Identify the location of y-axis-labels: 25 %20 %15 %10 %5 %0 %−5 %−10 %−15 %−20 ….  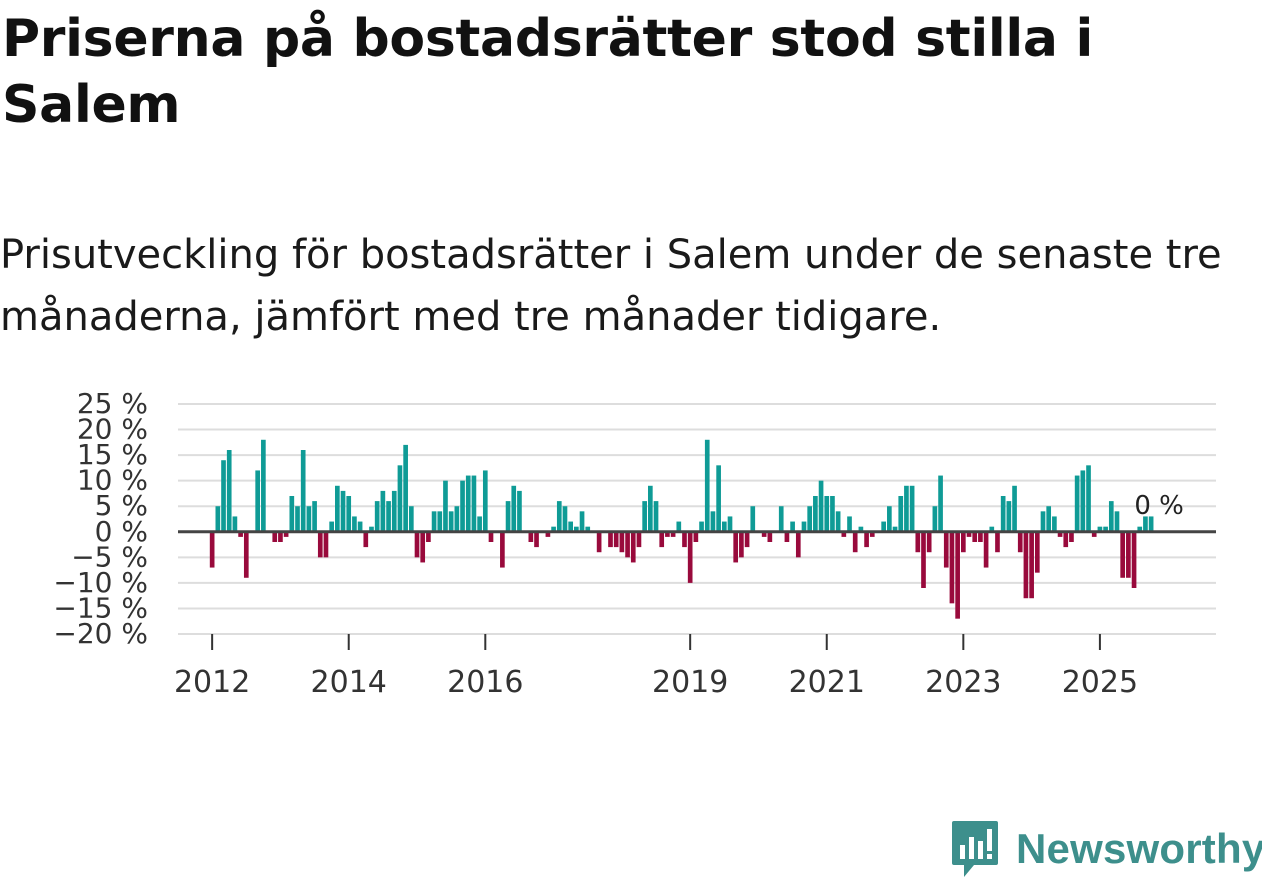
(100, 518).